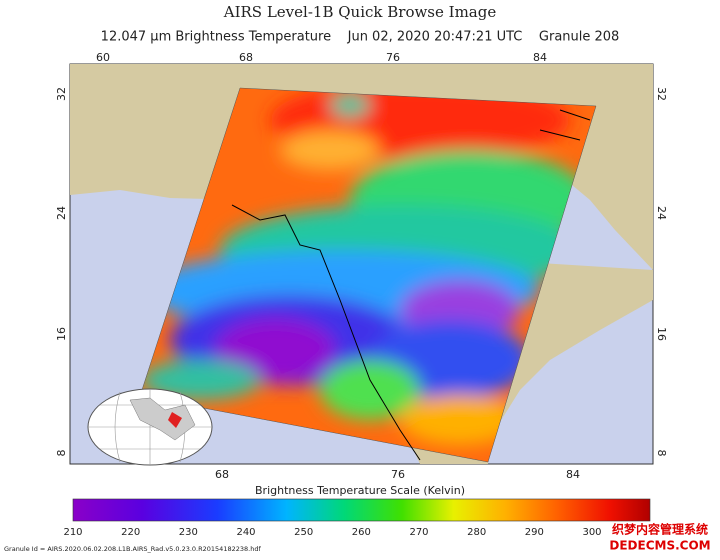 Image resolution: width=720 pixels, height=560 pixels. What do you see at coordinates (150, 427) in the screenshot?
I see `inset-globe` at bounding box center [150, 427].